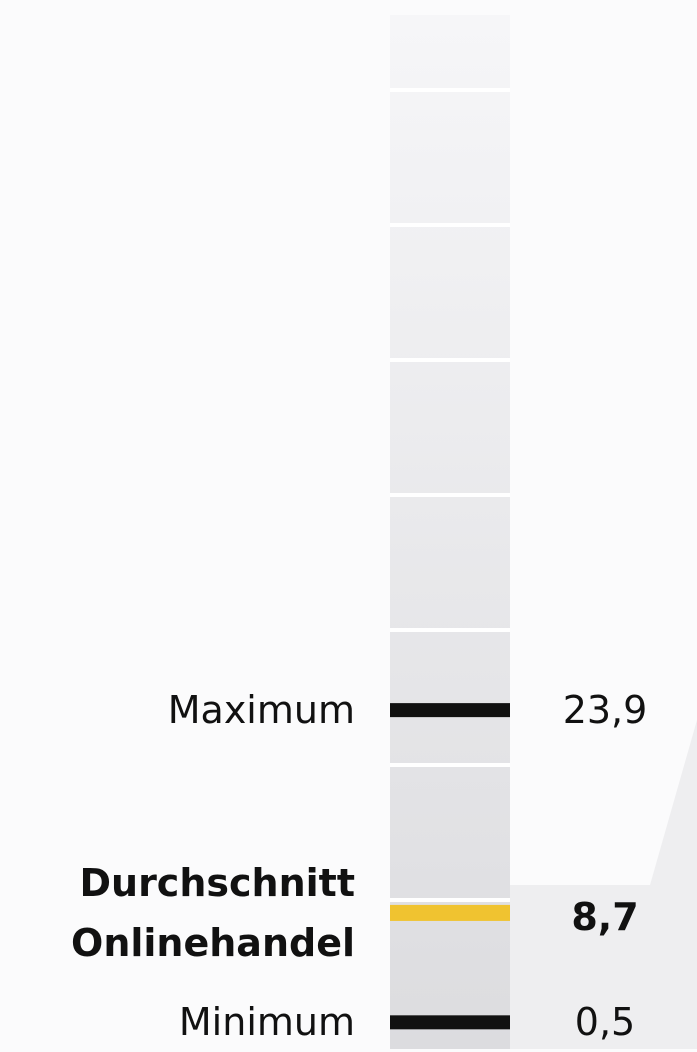  I want to click on marker-label: Minimum, so click(266, 1022).